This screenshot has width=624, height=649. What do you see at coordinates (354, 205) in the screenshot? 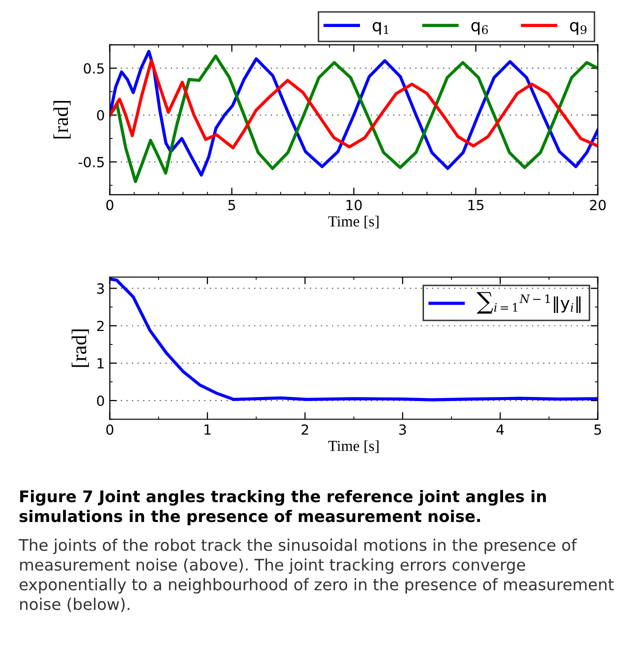
I see `x-tick-label: 10` at bounding box center [354, 205].